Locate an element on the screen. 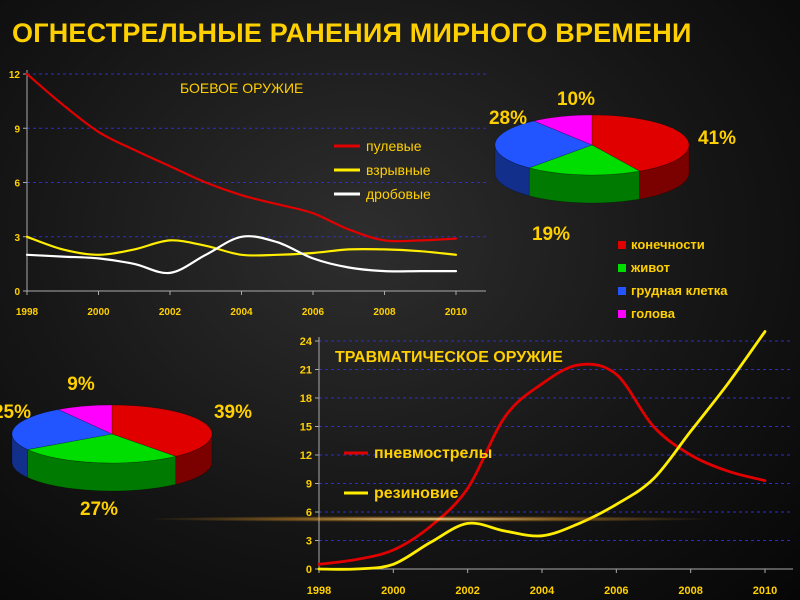 This screenshot has height=600, width=800. legend-label: живот is located at coordinates (650, 267).